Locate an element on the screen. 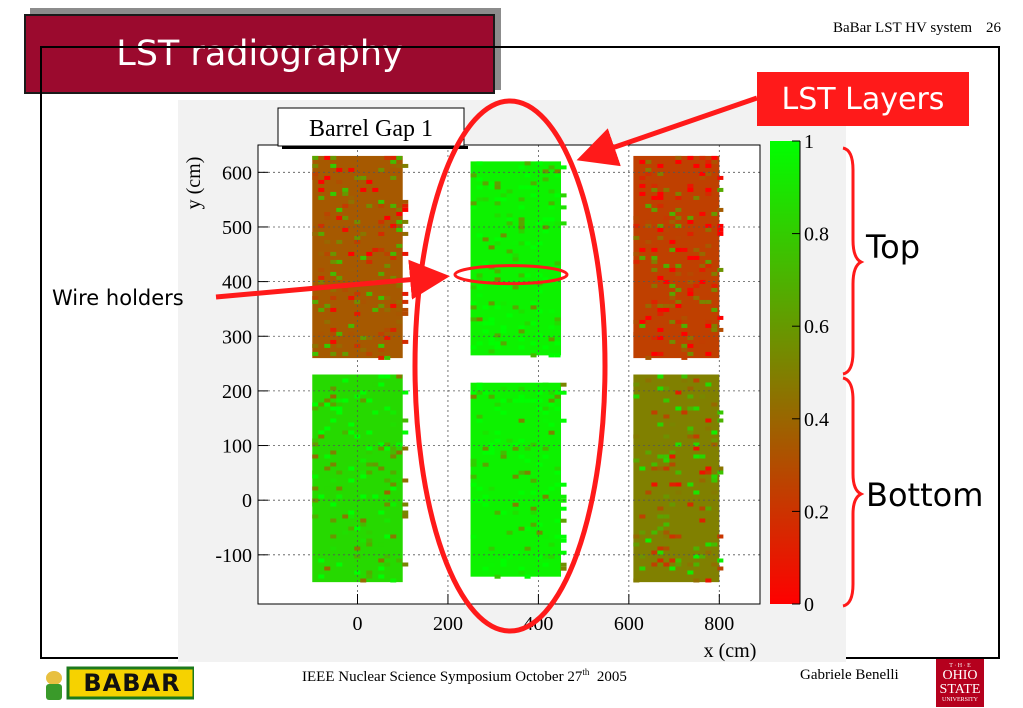 The height and width of the screenshot is (708, 1023). footer-author: Gabriele Benelli is located at coordinates (849, 675).